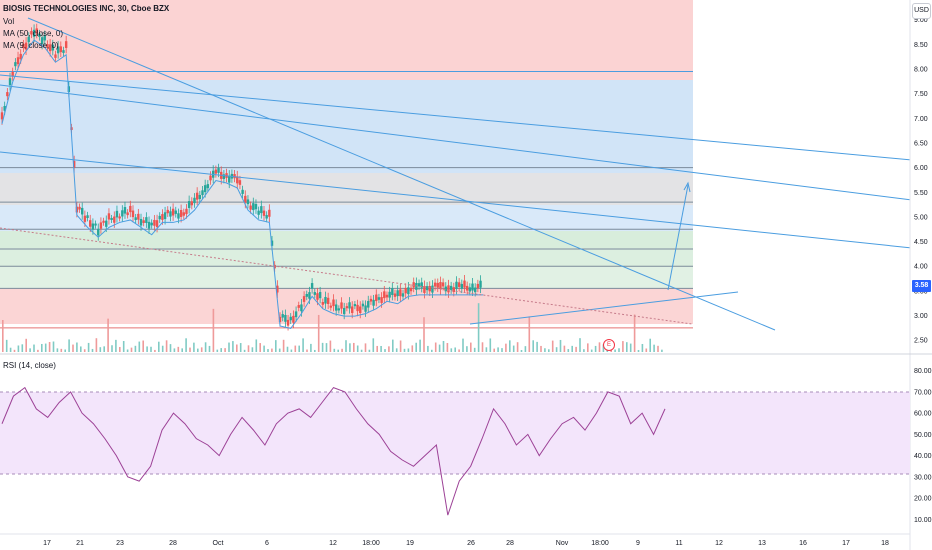  I want to click on price-tick-label: 2.50, so click(921, 341).